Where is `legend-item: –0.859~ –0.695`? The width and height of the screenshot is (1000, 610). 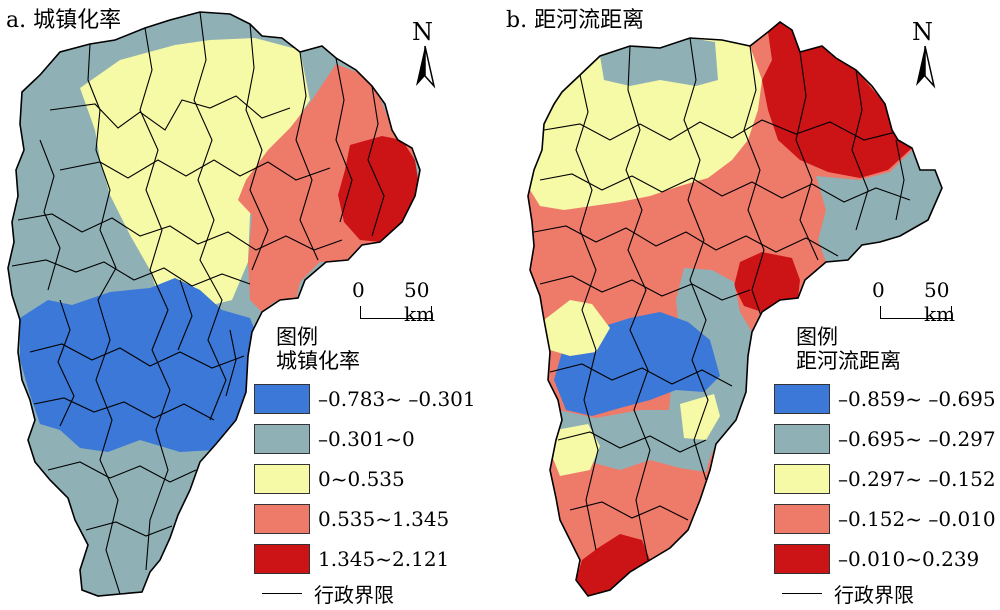
legend-item: –0.859~ –0.695 is located at coordinates (887, 399).